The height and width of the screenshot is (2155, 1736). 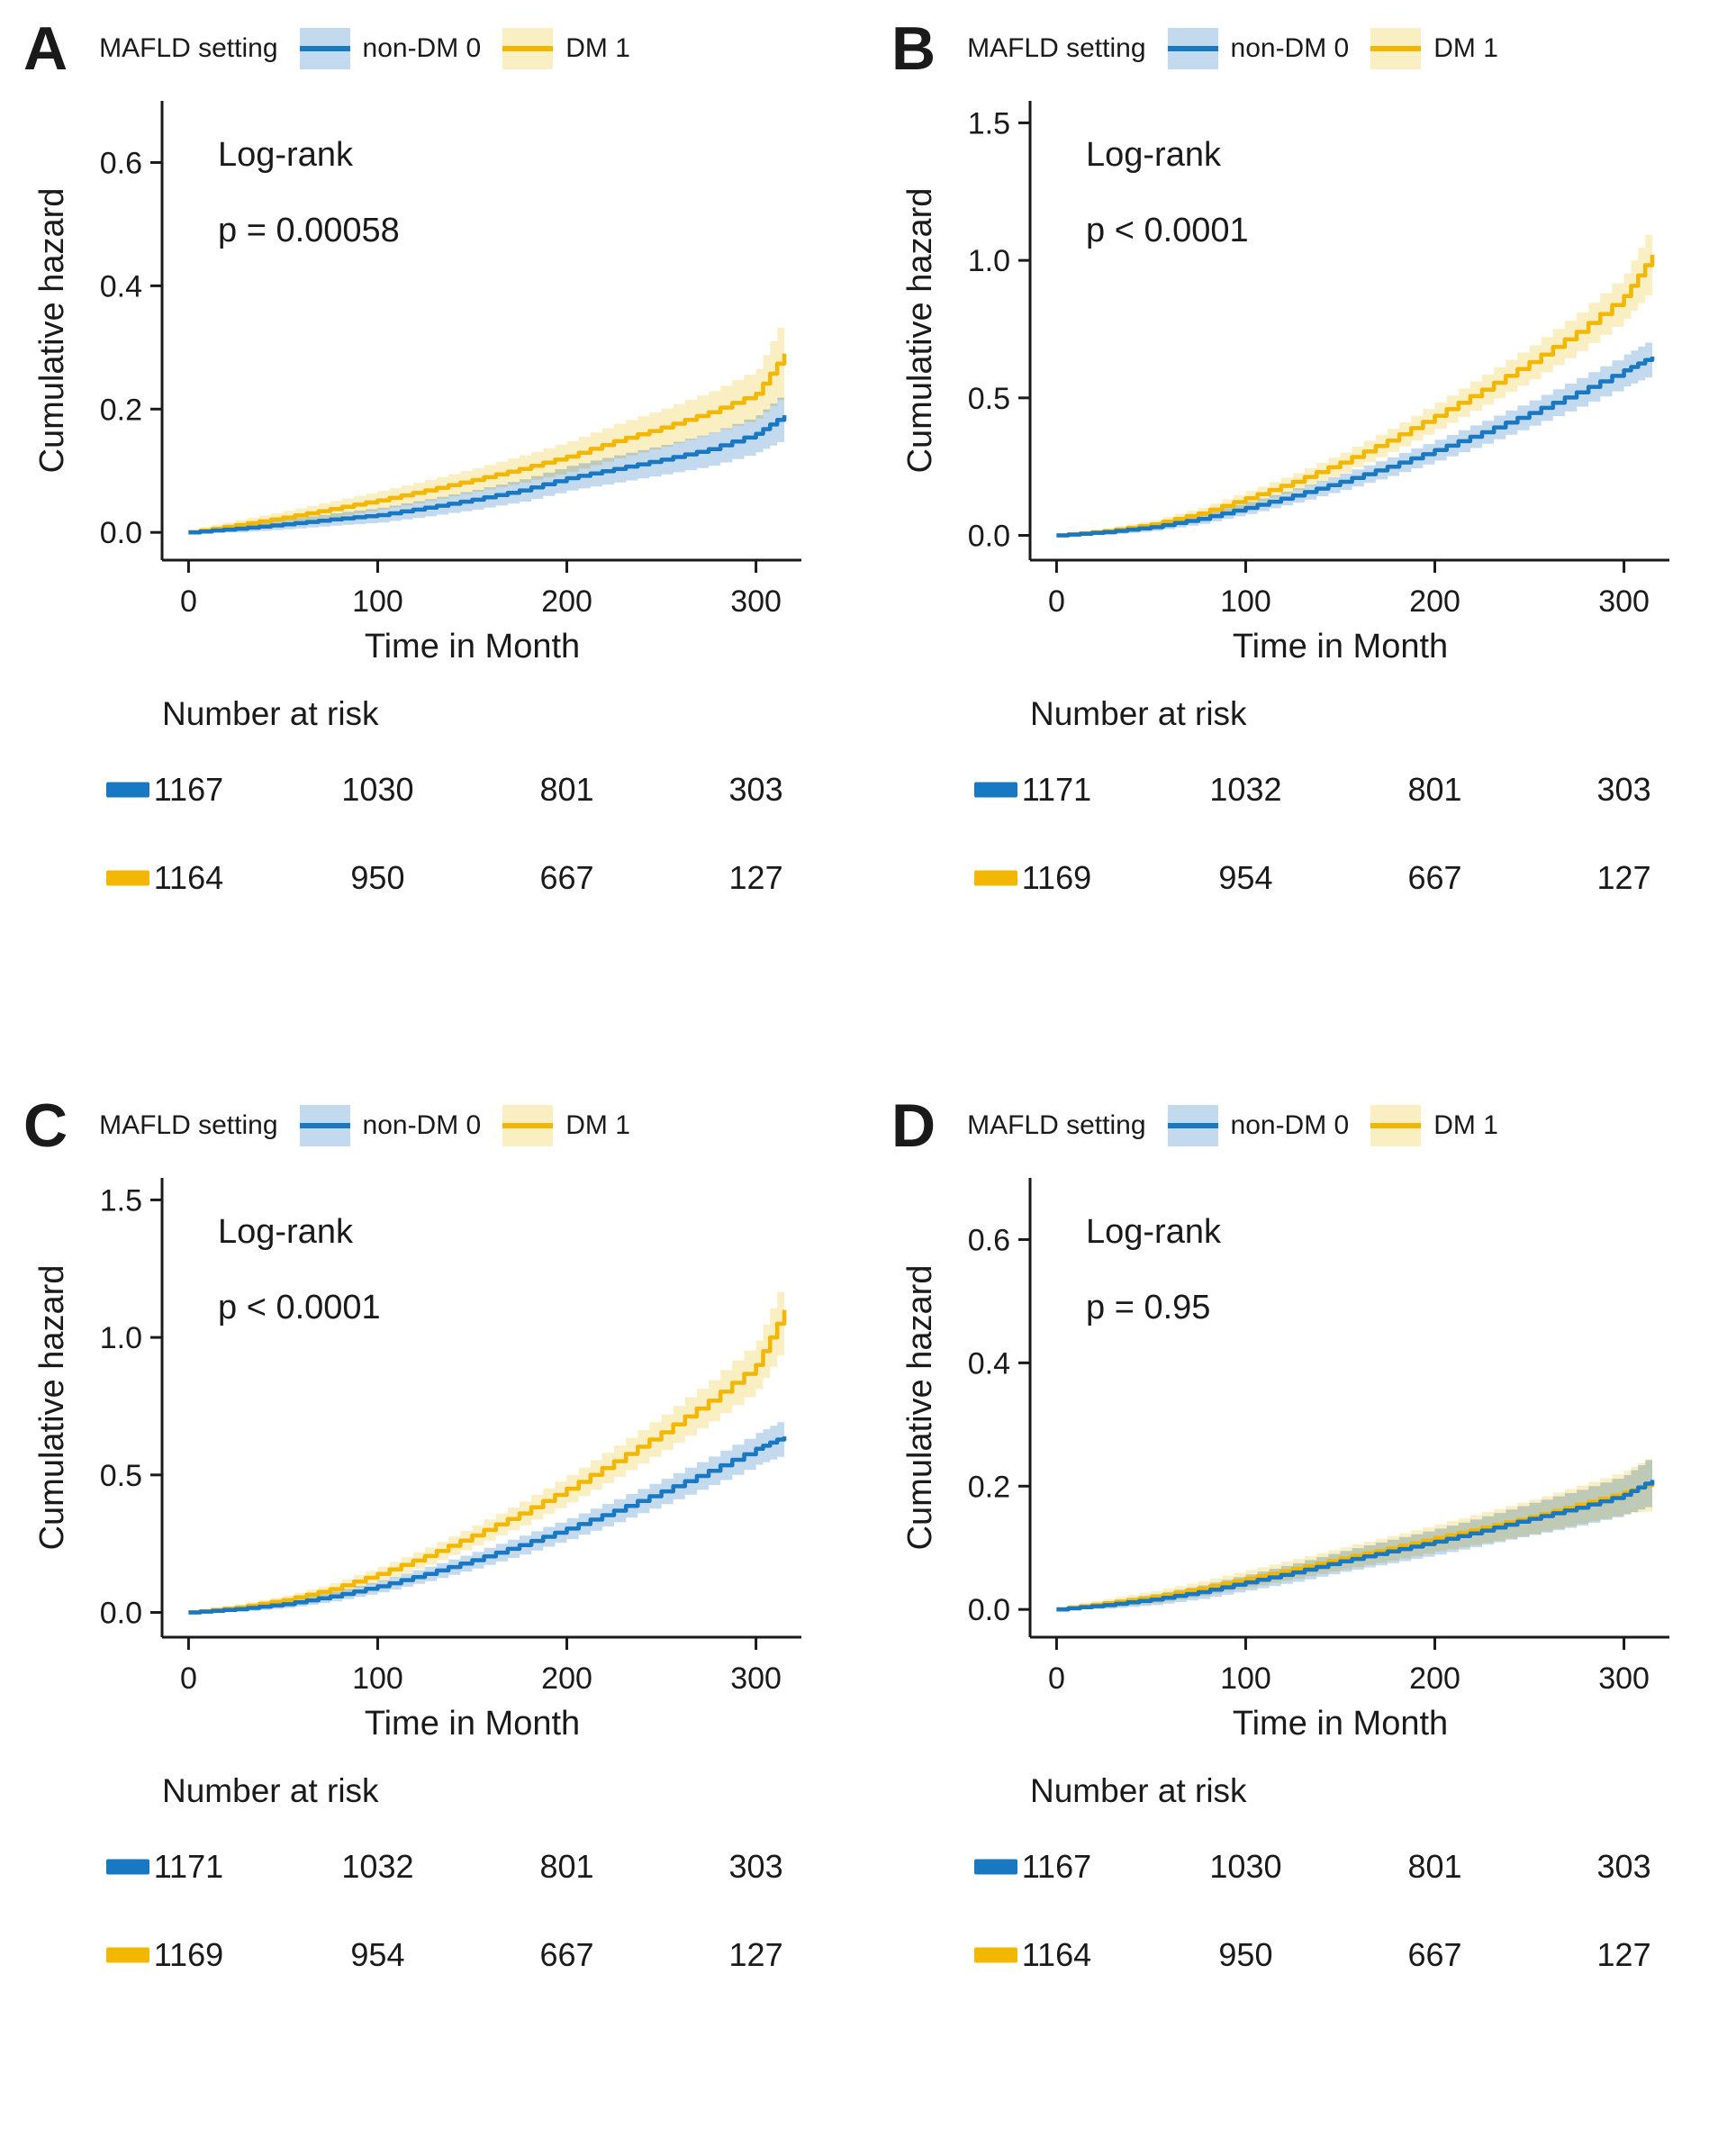 I want to click on risk-track: 1171 1032 801 303, so click(x=1345, y=790).